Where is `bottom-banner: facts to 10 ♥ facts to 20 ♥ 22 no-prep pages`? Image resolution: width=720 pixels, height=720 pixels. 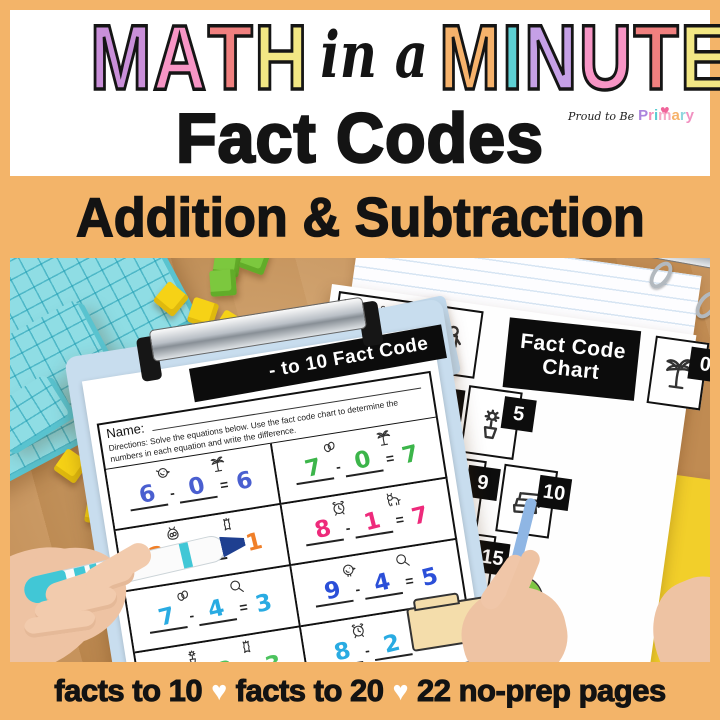
bottom-banner: facts to 10 ♥ facts to 20 ♥ 22 no-prep pages is located at coordinates (360, 691).